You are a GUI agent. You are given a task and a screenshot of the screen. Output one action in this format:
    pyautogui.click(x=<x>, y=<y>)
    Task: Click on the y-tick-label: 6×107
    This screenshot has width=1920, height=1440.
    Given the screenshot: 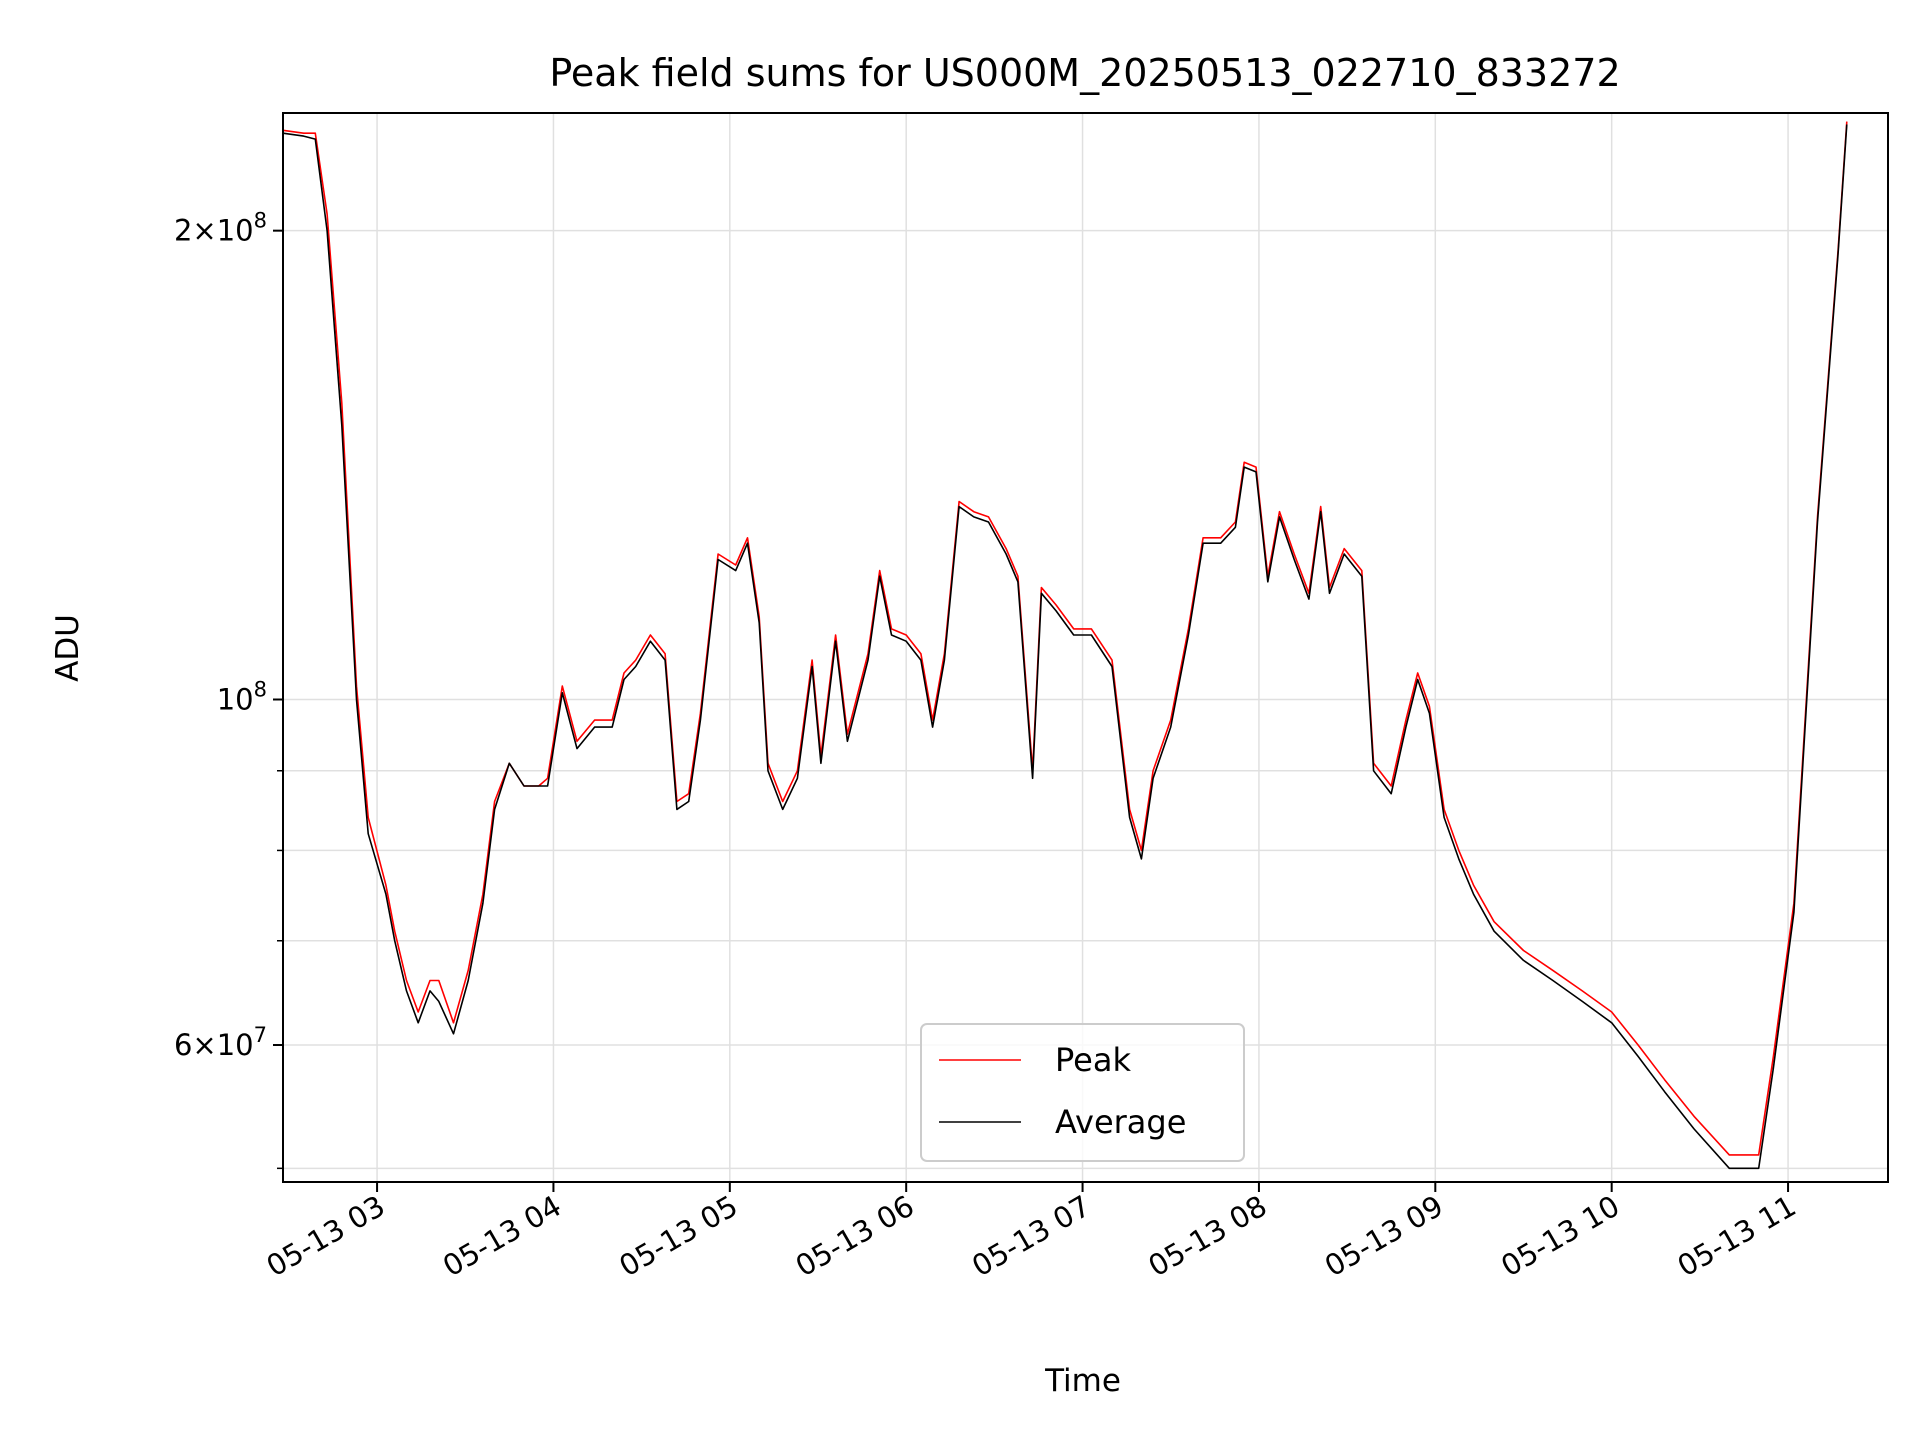 What is the action you would take?
    pyautogui.click(x=220, y=1042)
    